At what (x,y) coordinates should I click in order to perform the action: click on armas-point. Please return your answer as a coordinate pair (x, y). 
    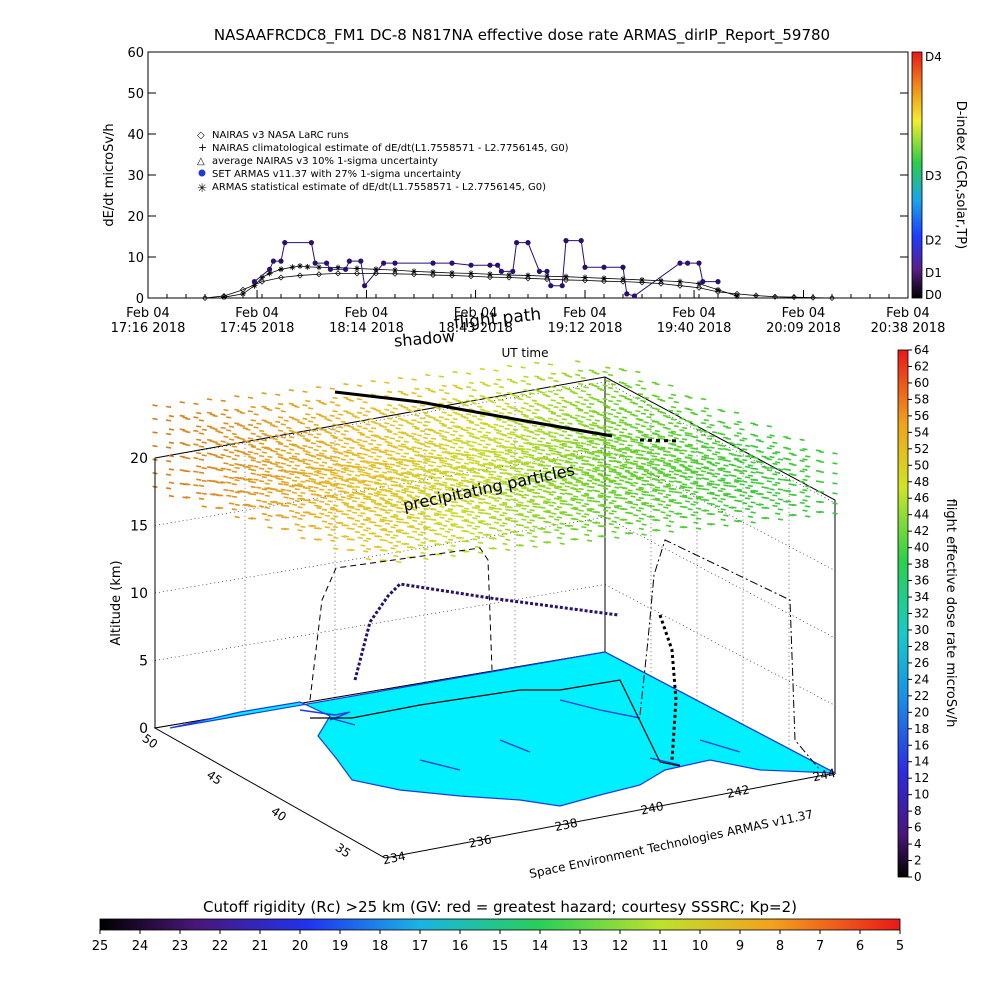
    Looking at the image, I should click on (703, 282).